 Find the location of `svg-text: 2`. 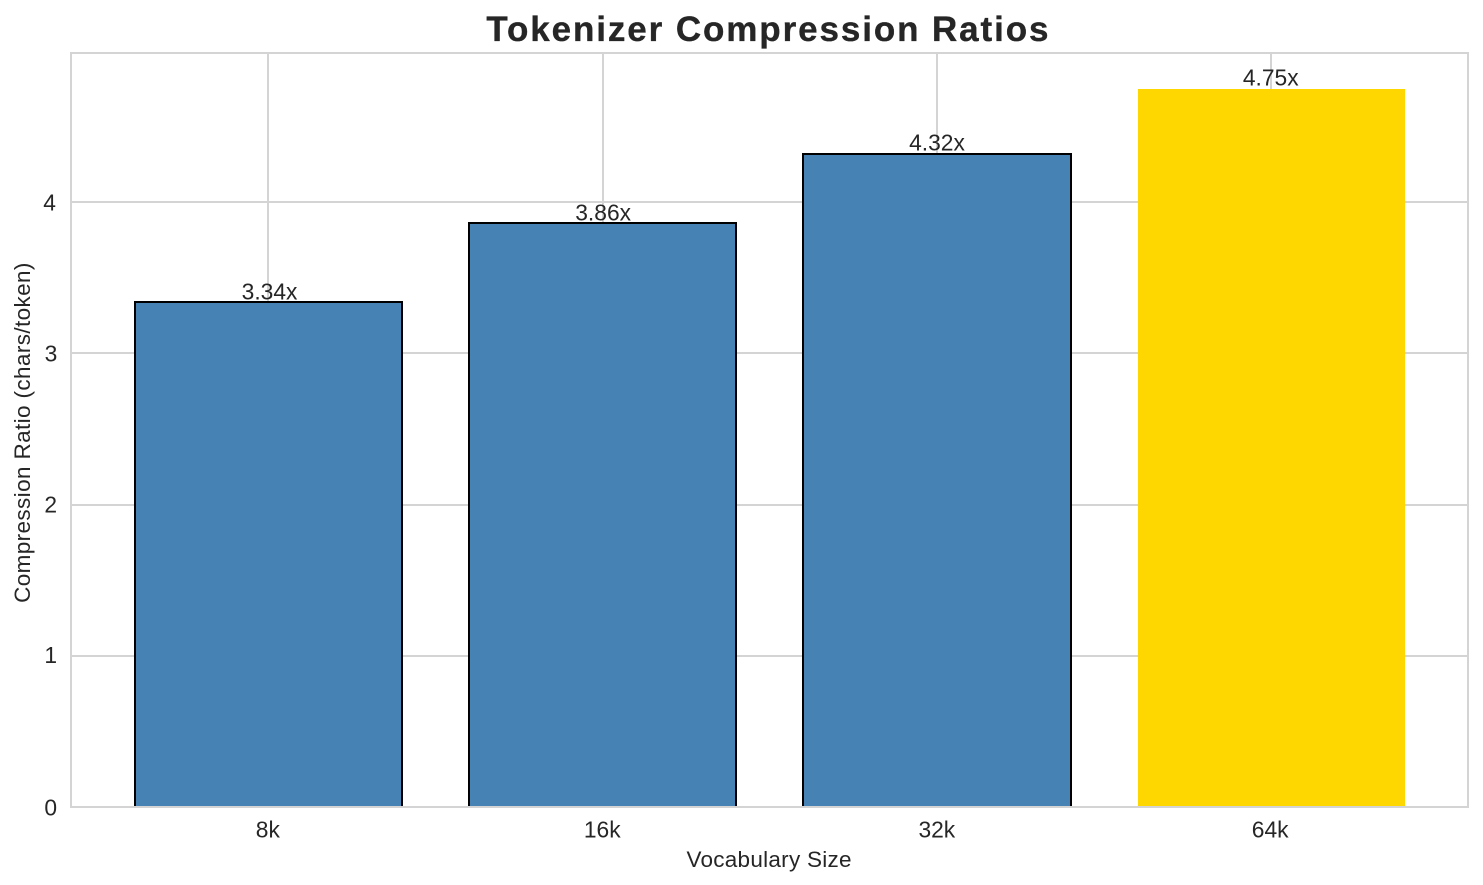

svg-text: 2 is located at coordinates (50, 505).